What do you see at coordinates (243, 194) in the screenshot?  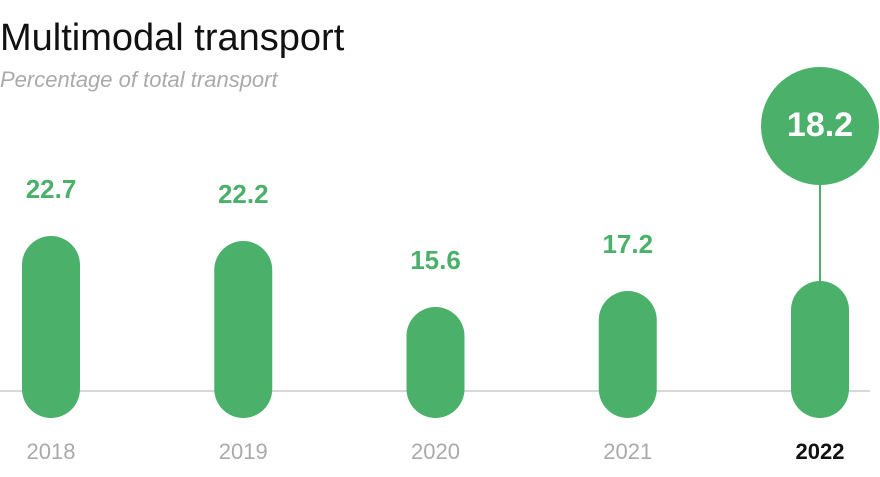 I see `value-label: 22.2` at bounding box center [243, 194].